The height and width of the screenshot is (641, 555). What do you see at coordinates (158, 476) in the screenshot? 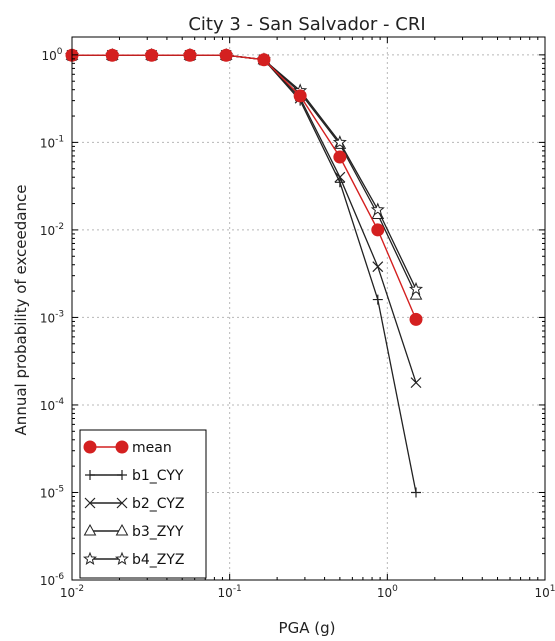
I see `legend-label: b1_CYY` at bounding box center [158, 476].